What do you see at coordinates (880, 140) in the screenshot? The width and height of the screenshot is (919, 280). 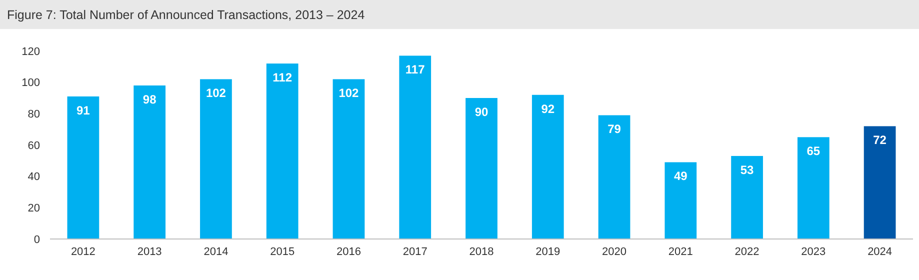 I see `data-label: 72` at bounding box center [880, 140].